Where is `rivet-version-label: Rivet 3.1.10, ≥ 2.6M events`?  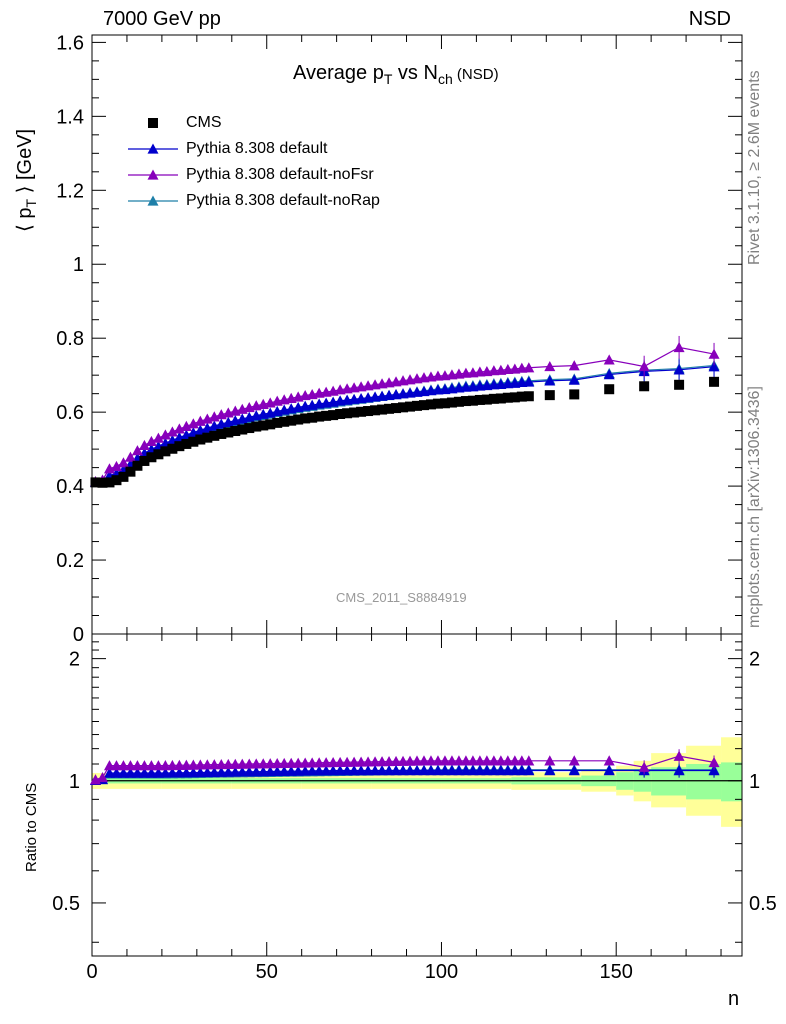 rivet-version-label: Rivet 3.1.10, ≥ 2.6M events is located at coordinates (754, 167).